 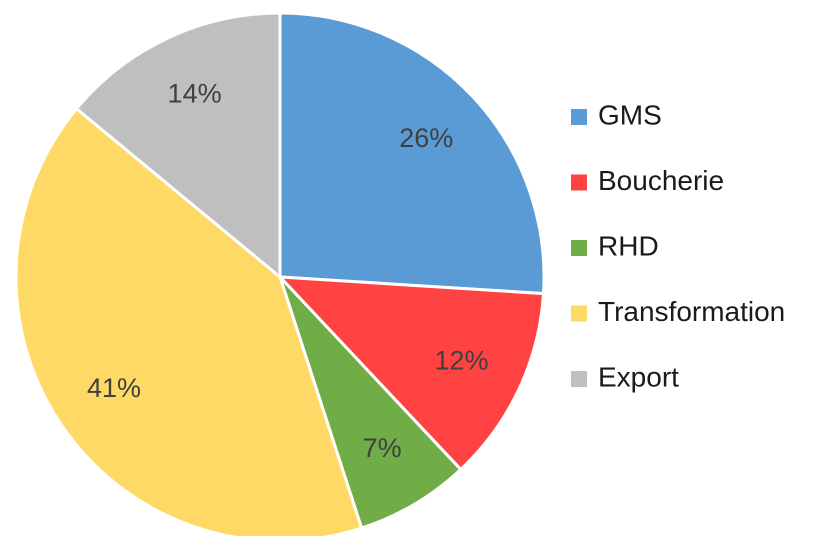 What do you see at coordinates (638, 376) in the screenshot?
I see `legend-label: Export` at bounding box center [638, 376].